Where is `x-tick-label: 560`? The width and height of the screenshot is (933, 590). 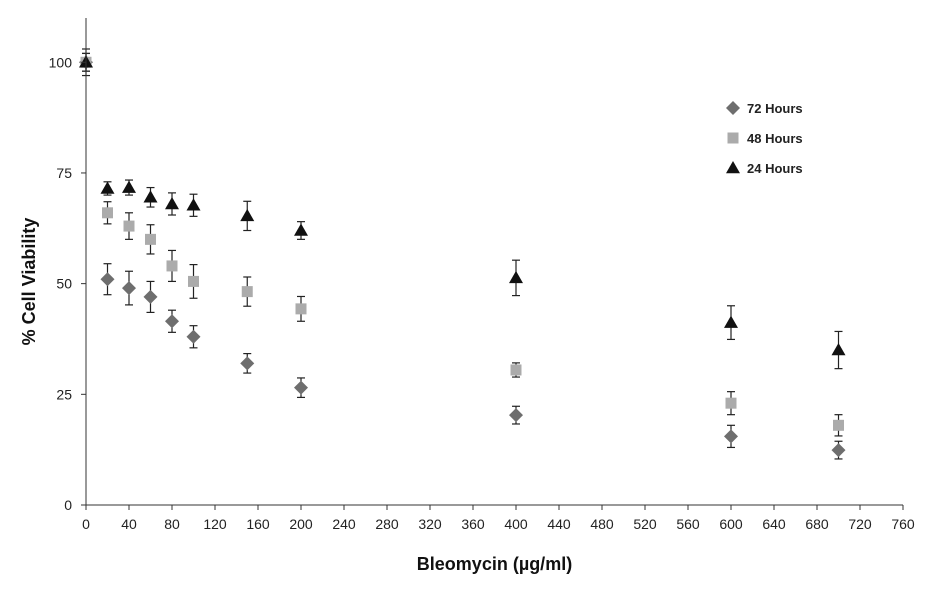 x-tick-label: 560 is located at coordinates (688, 524).